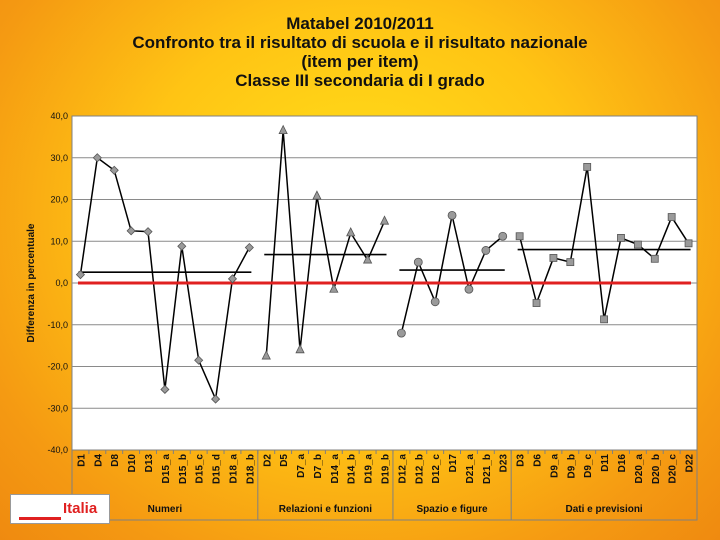 The width and height of the screenshot is (720, 540). Describe the element at coordinates (217, 469) in the screenshot. I see `category-label: D15_d` at that location.